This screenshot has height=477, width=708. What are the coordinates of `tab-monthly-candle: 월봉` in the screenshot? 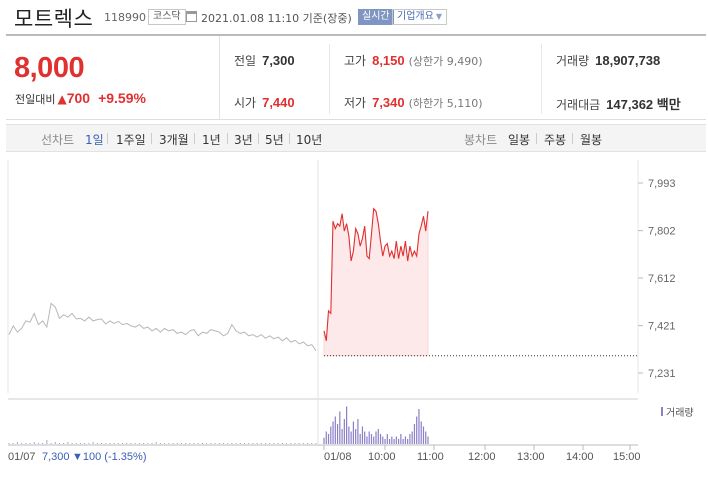 It's located at (591, 140).